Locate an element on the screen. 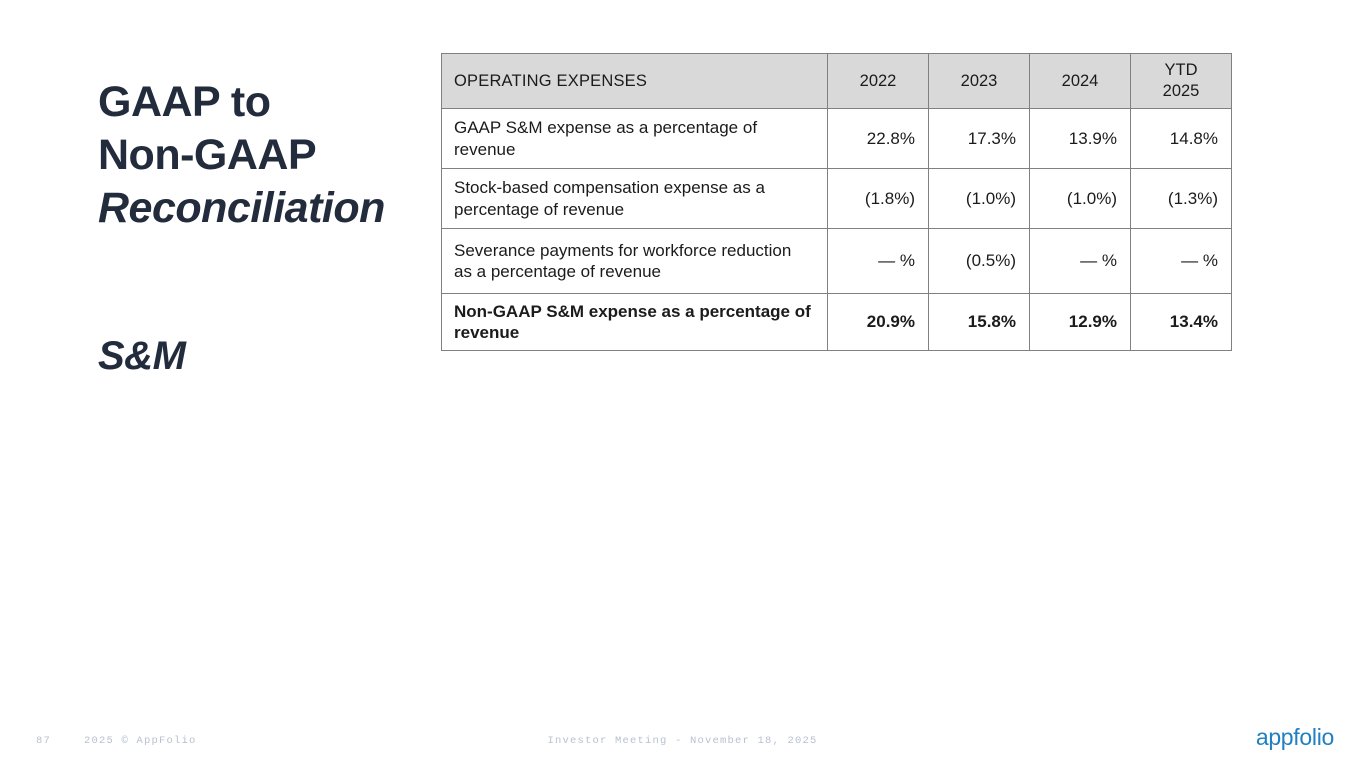  title-line-1: GAAP to is located at coordinates (184, 102).